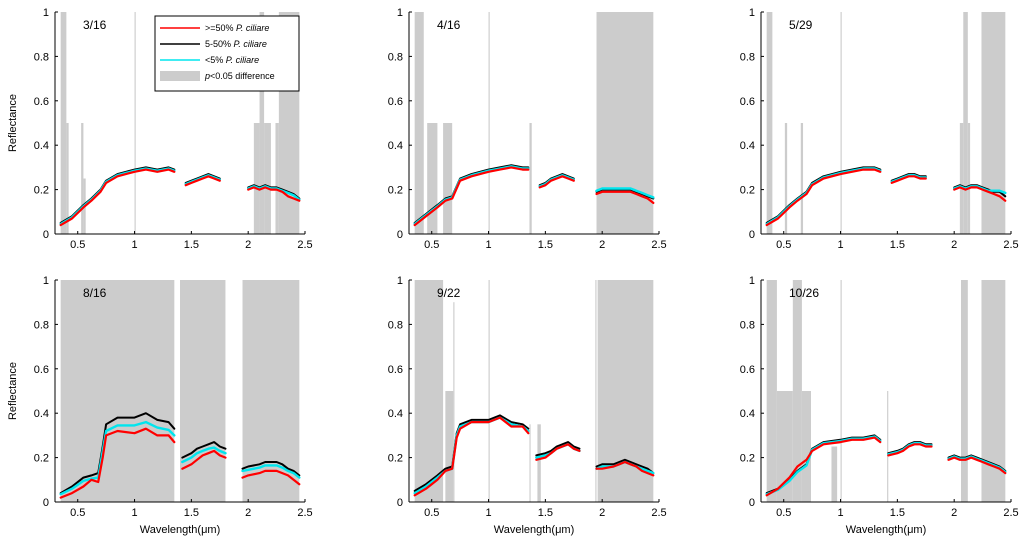 The height and width of the screenshot is (546, 1024). What do you see at coordinates (95, 25) in the screenshot?
I see `panel-date-label: 3/16` at bounding box center [95, 25].